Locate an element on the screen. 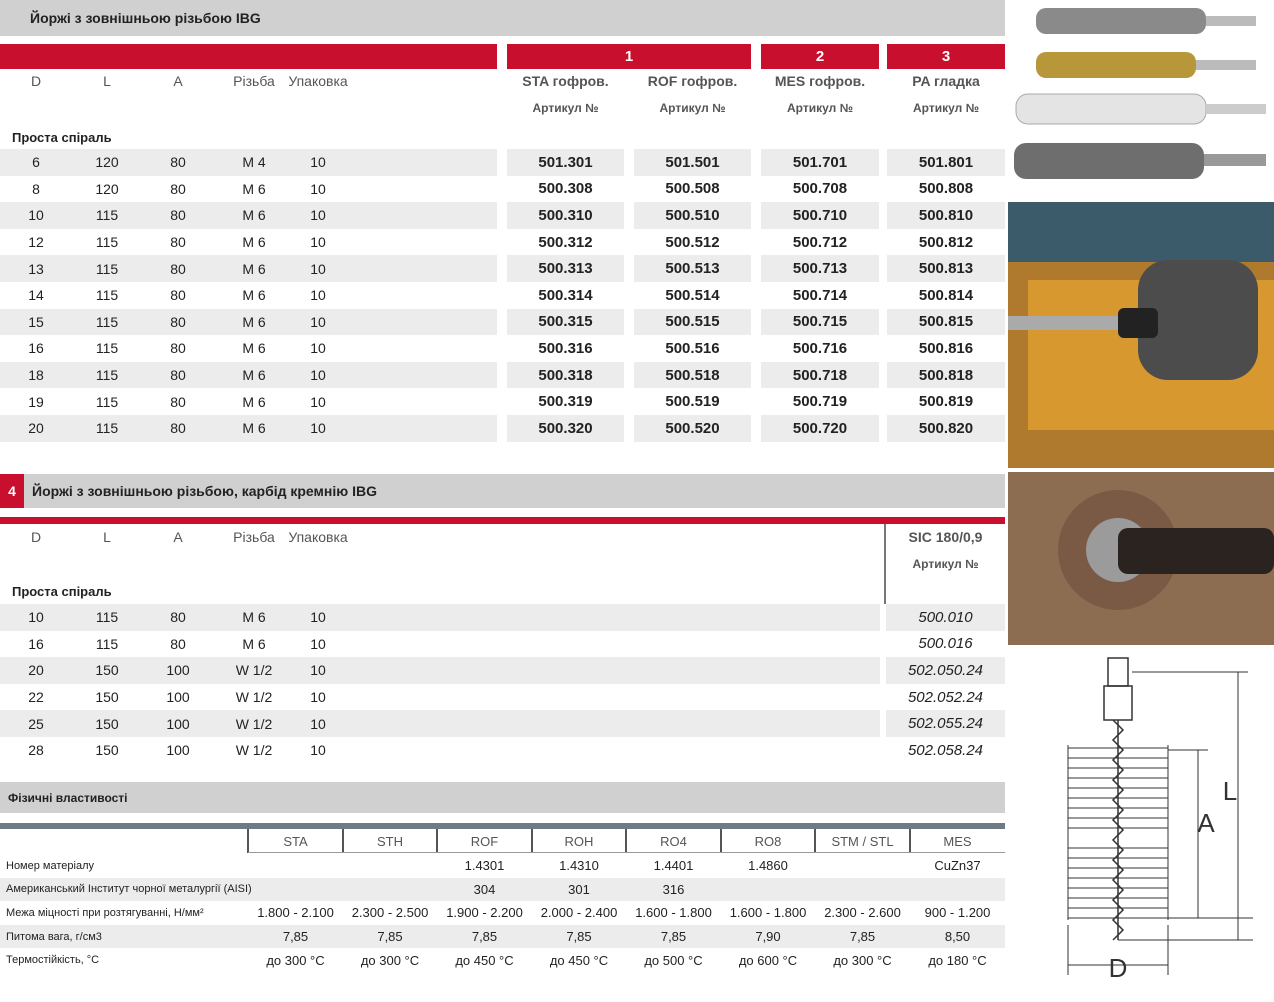 Image resolution: width=1274 pixels, height=1002 pixels. technical-drawing is located at coordinates (1141, 826).